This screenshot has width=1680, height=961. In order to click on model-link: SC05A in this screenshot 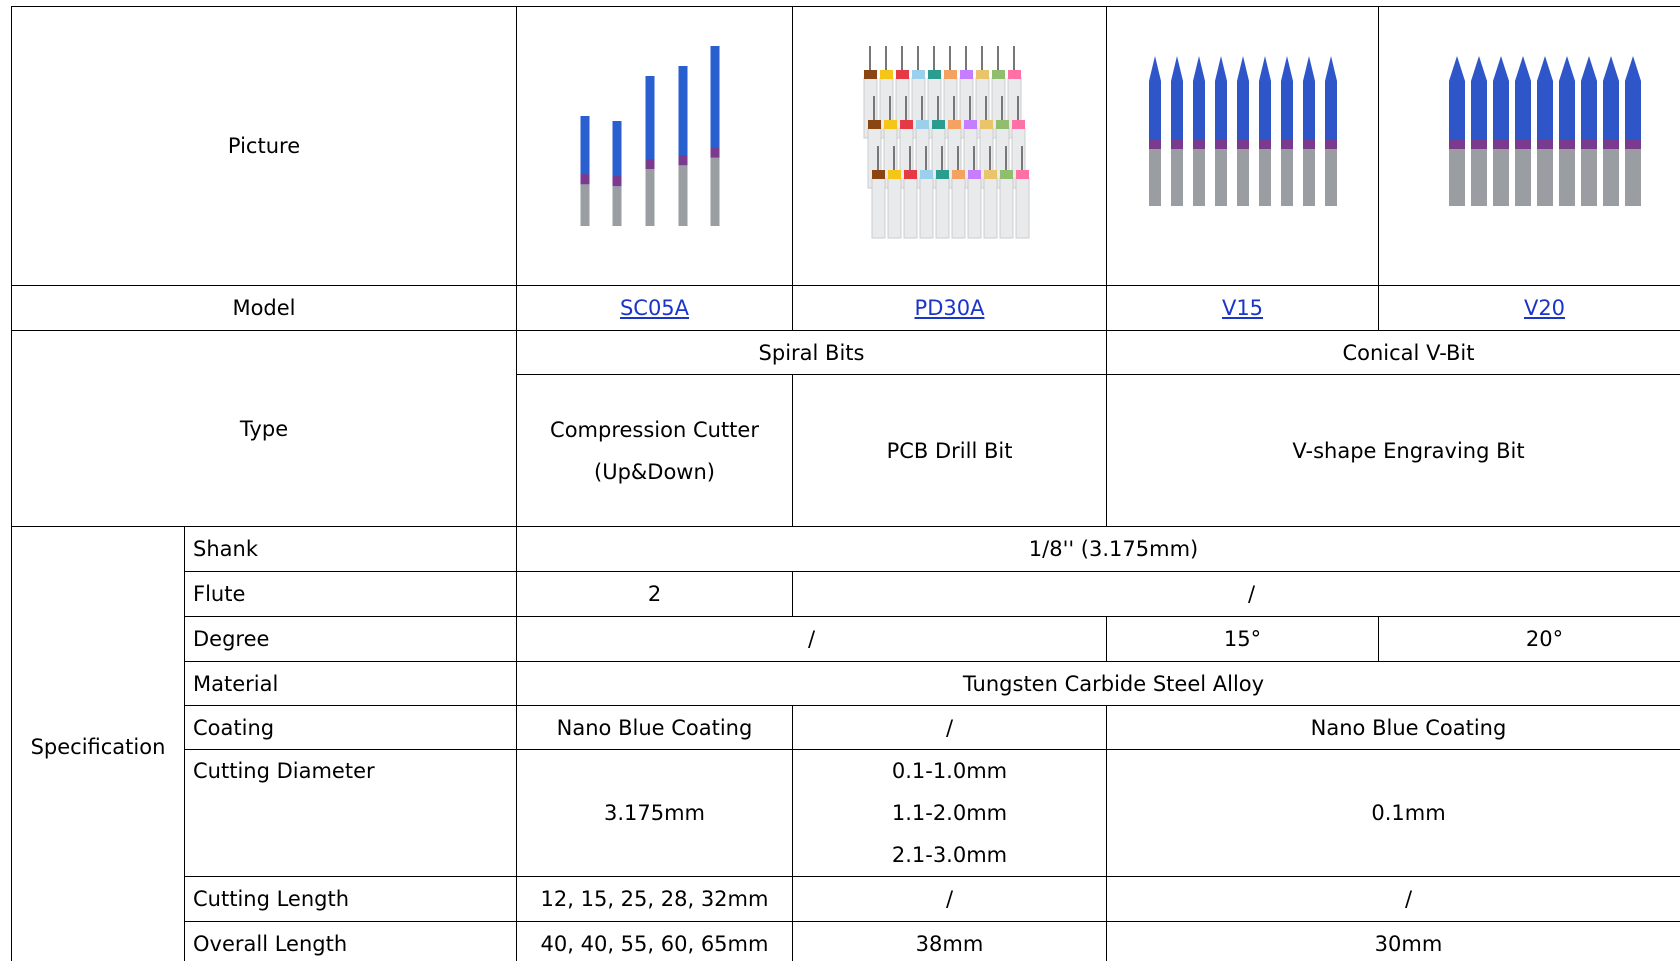, I will do `click(654, 308)`.